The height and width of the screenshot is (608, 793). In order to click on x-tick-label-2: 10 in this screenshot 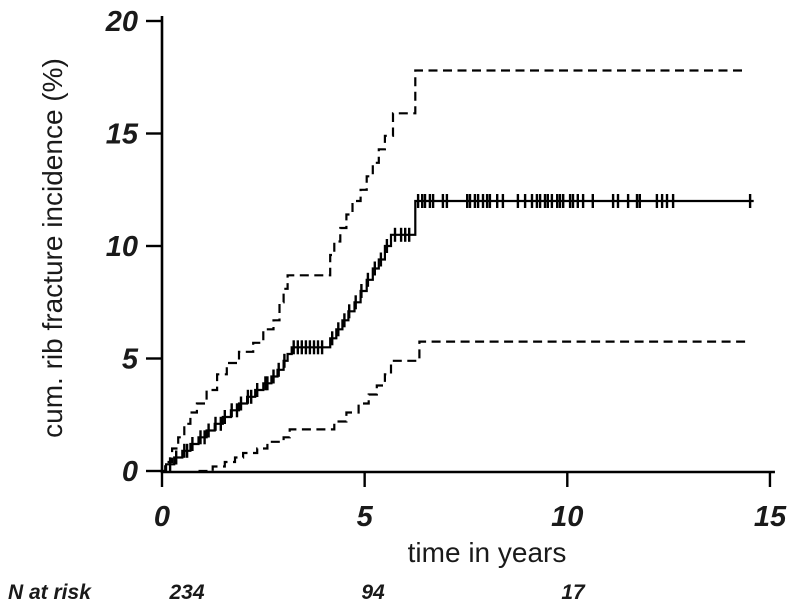, I will do `click(567, 517)`.